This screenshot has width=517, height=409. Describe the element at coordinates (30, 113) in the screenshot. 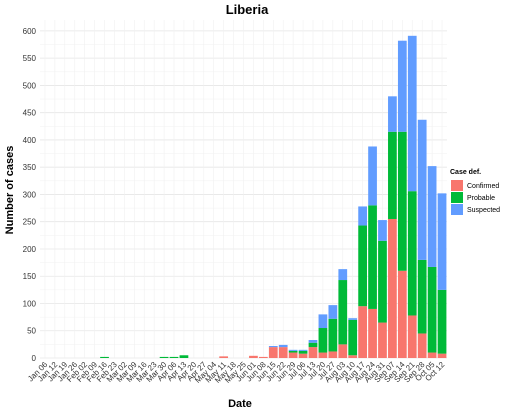

I see `y-tick-label: 450` at that location.